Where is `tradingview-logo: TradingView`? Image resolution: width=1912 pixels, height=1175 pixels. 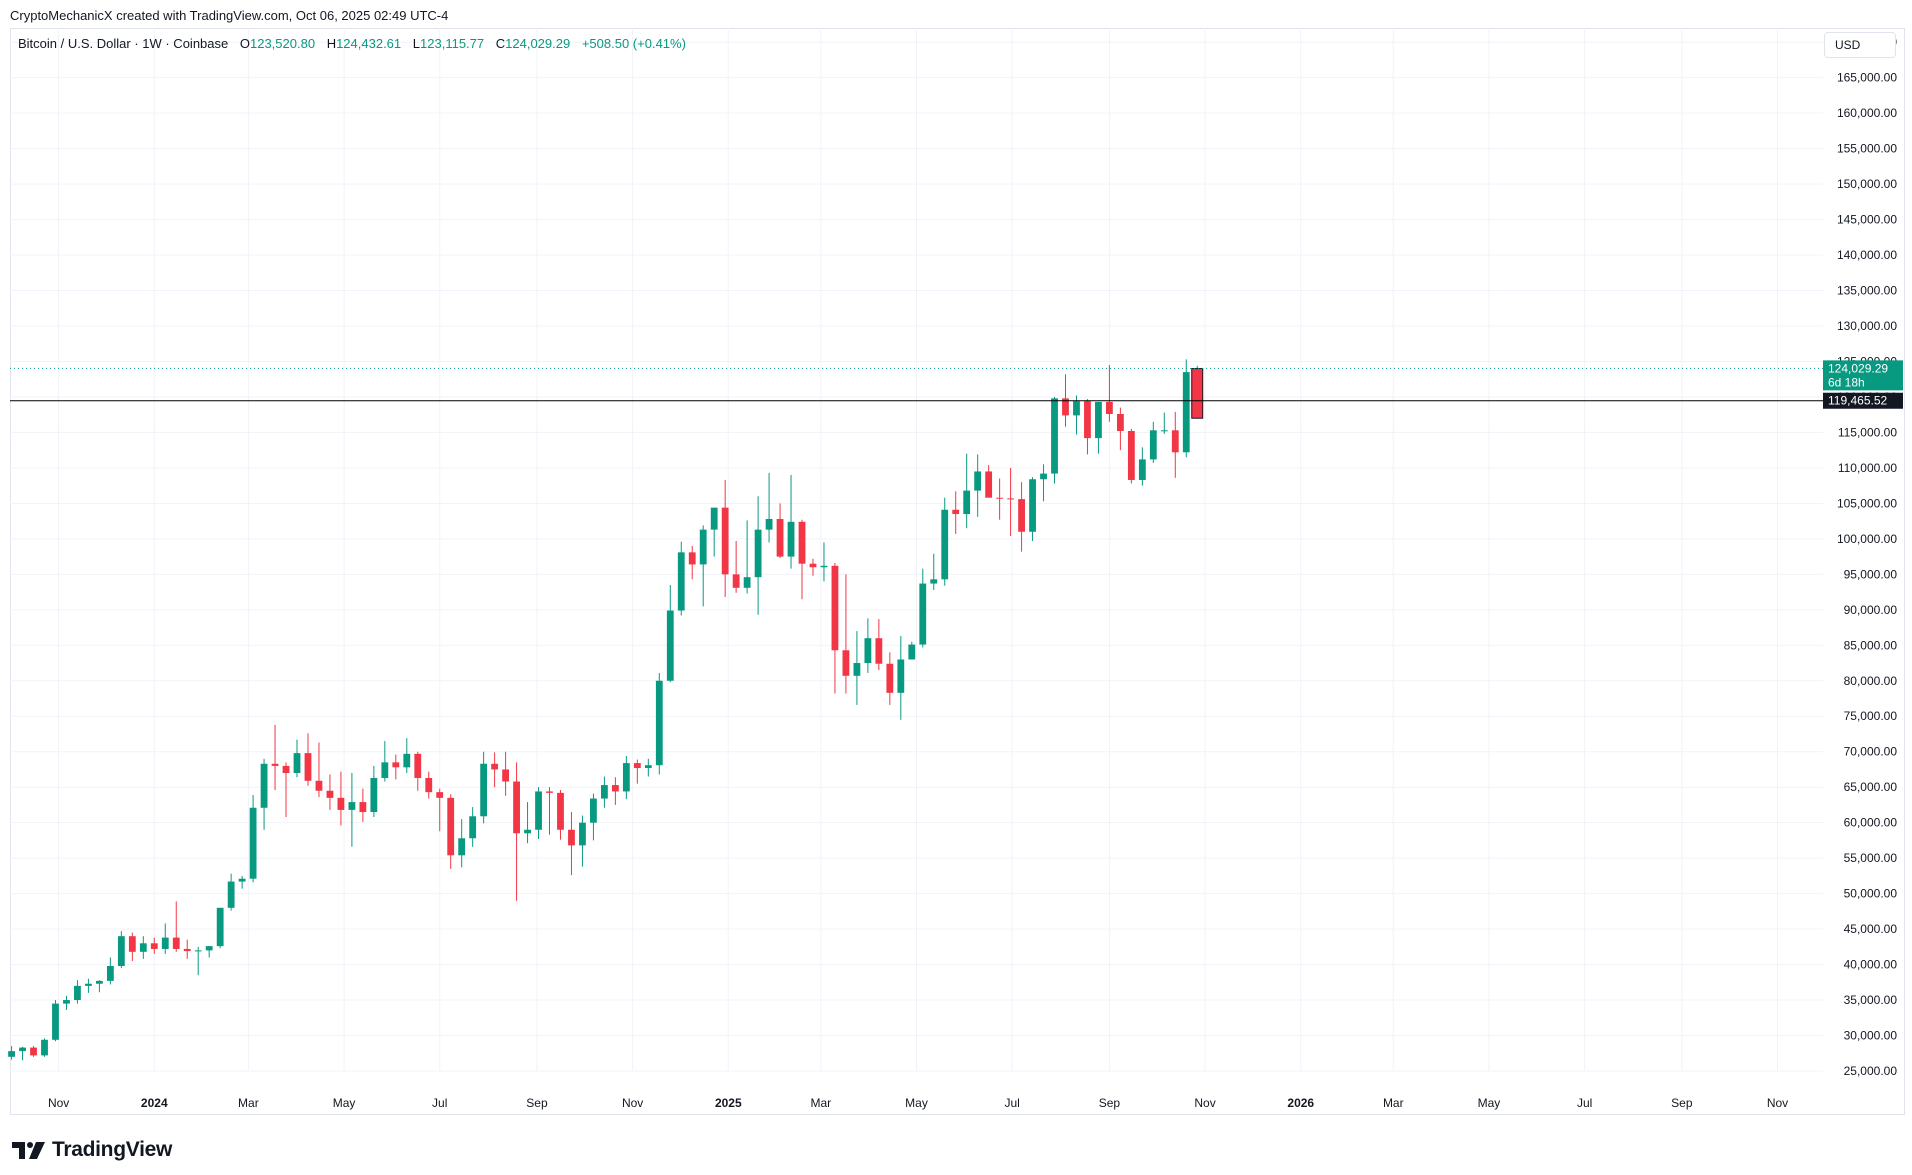
tradingview-logo: TradingView is located at coordinates (92, 1150).